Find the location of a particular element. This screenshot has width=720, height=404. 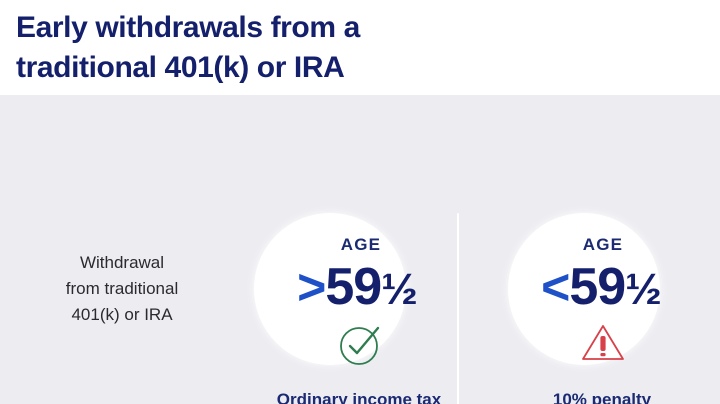

result-caption: 10% penalty + Ordinary income tax* is located at coordinates (590, 395).